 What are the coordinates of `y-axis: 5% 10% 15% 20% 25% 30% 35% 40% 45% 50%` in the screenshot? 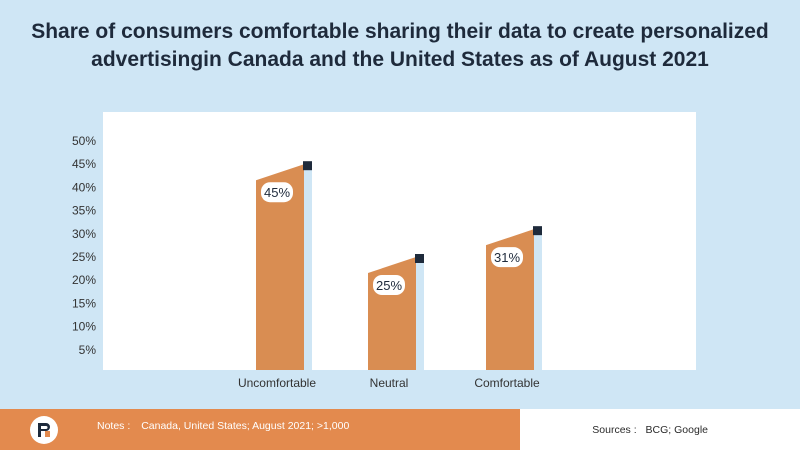 It's located at (84, 245).